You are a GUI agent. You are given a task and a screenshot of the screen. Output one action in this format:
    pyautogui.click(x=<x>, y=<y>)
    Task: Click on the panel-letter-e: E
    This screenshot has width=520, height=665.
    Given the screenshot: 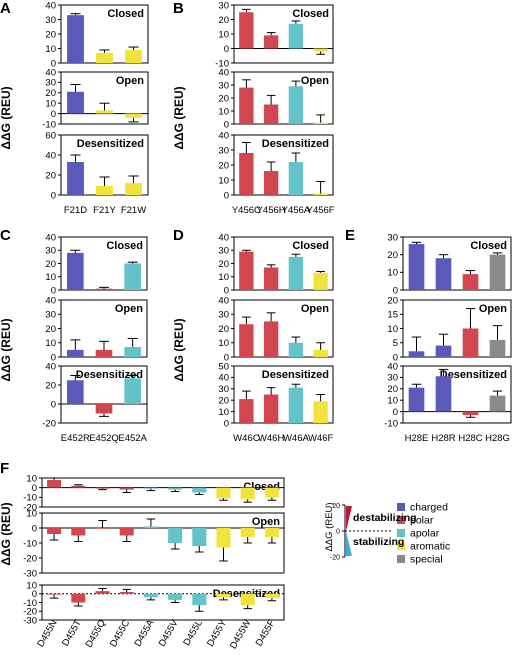 What is the action you would take?
    pyautogui.click(x=350, y=235)
    